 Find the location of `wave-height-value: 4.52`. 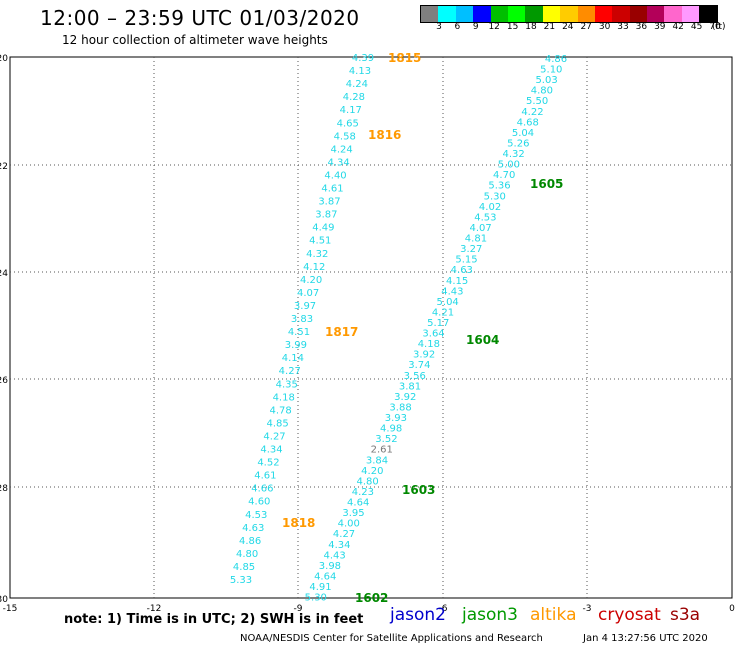

wave-height-value: 4.52 is located at coordinates (268, 463).